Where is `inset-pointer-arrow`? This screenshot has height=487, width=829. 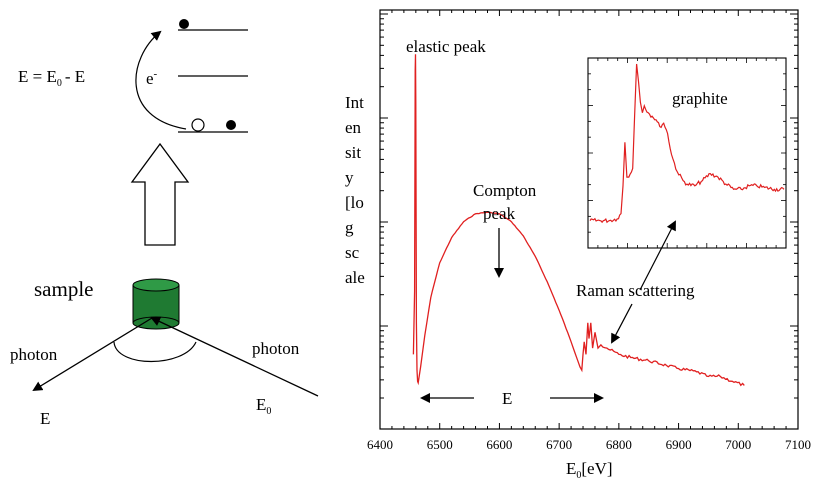 inset-pointer-arrow is located at coordinates (657, 255).